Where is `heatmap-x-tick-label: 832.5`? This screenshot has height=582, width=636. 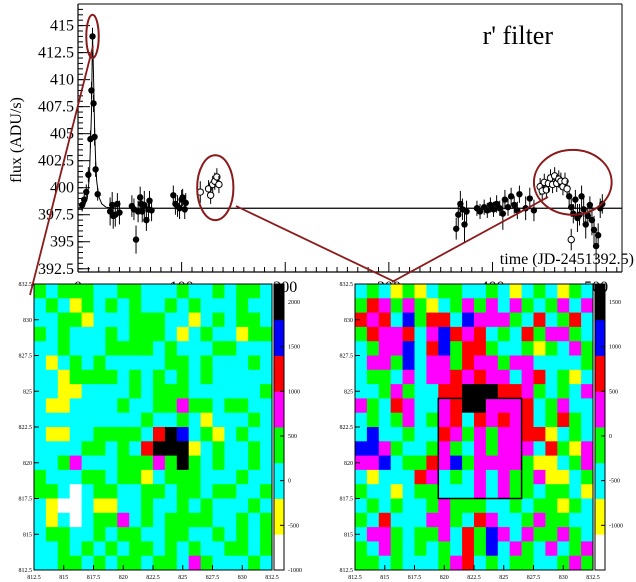 heatmap-x-tick-label: 832.5 is located at coordinates (272, 578).